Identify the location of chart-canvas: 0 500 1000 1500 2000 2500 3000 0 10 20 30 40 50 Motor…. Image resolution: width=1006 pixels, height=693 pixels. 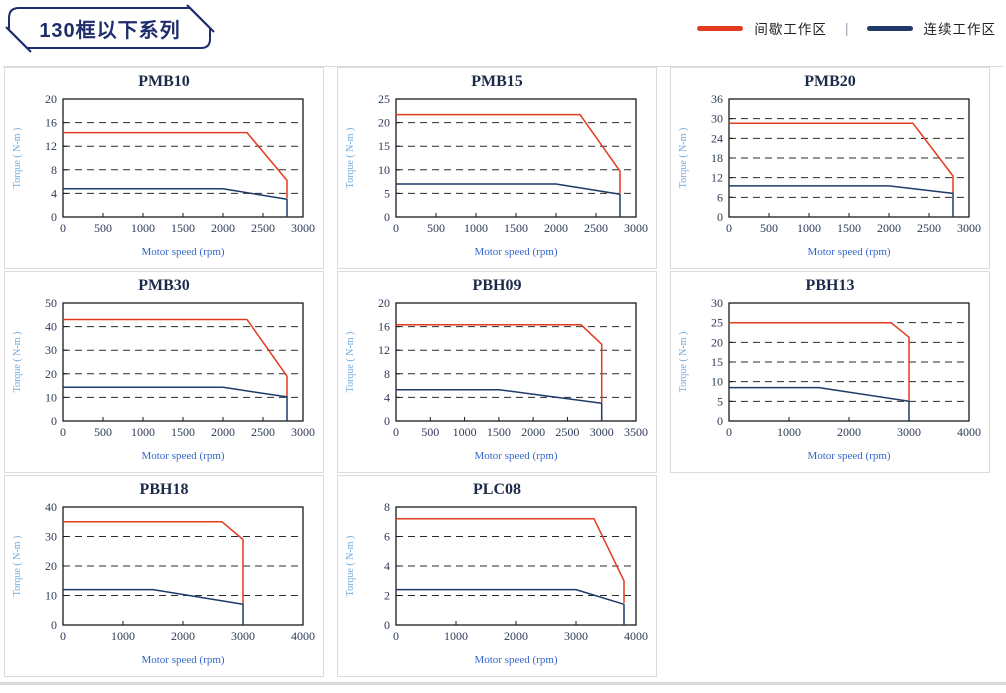
(163, 379).